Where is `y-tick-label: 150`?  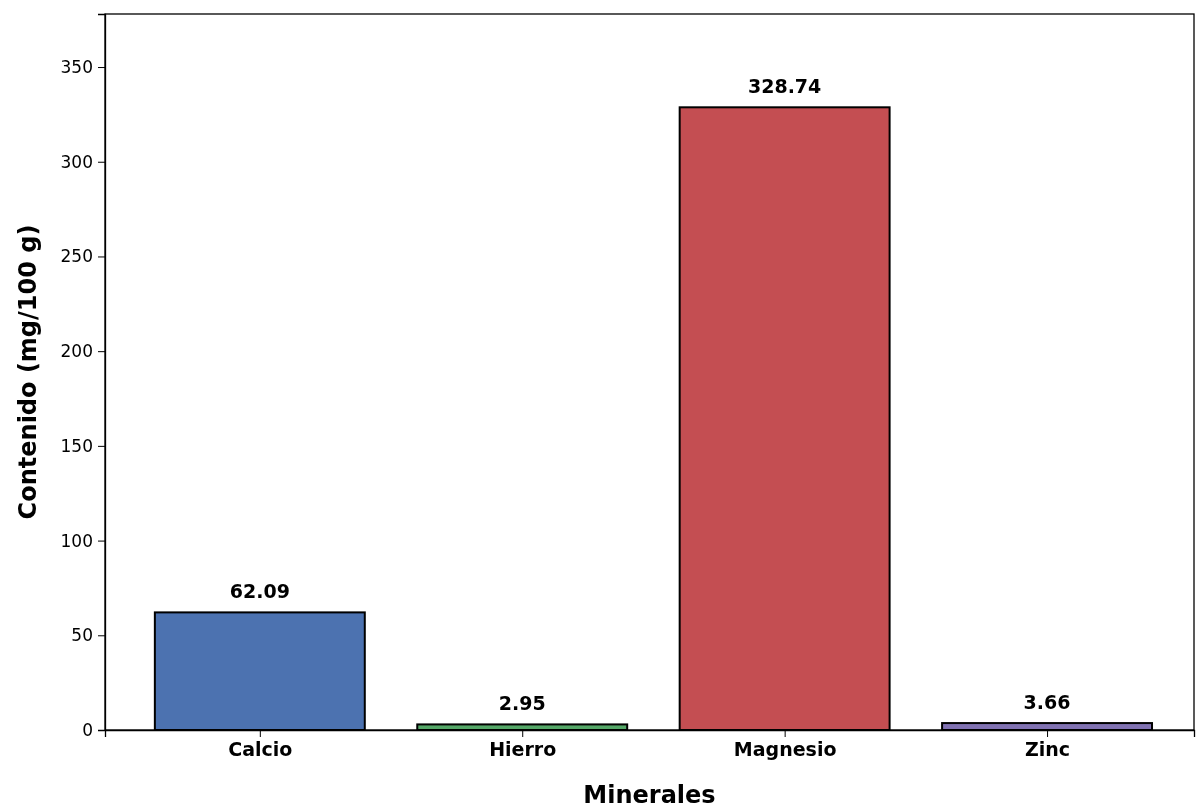 y-tick-label: 150 is located at coordinates (76, 445).